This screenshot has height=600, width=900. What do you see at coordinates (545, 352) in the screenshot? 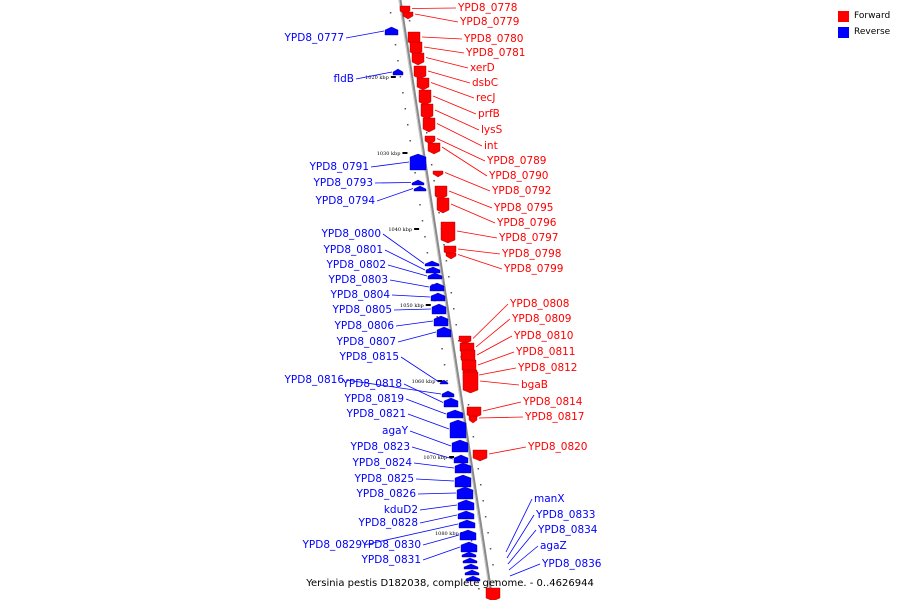
I see `forward-gene-label: YPD8_0811` at bounding box center [545, 352].